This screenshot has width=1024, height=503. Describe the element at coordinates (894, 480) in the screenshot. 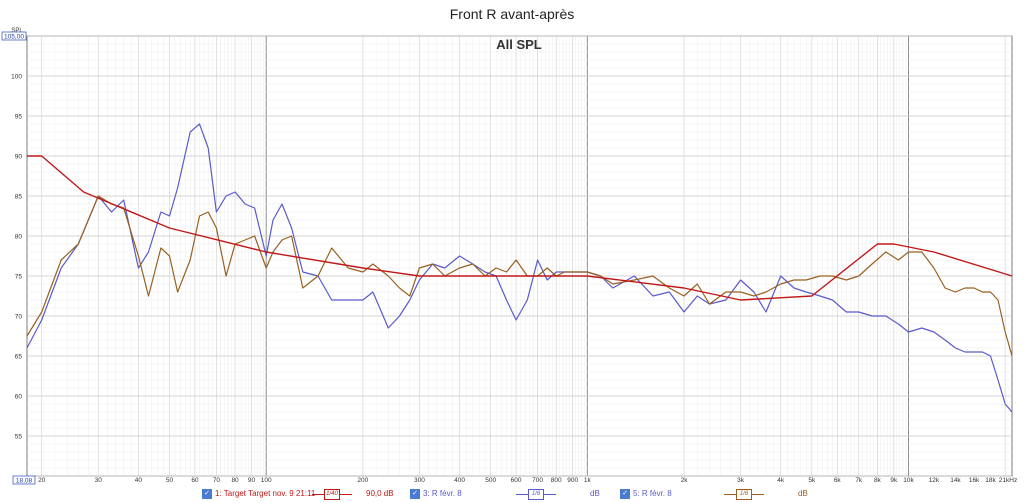

I see `x-tick-label: 9k` at that location.